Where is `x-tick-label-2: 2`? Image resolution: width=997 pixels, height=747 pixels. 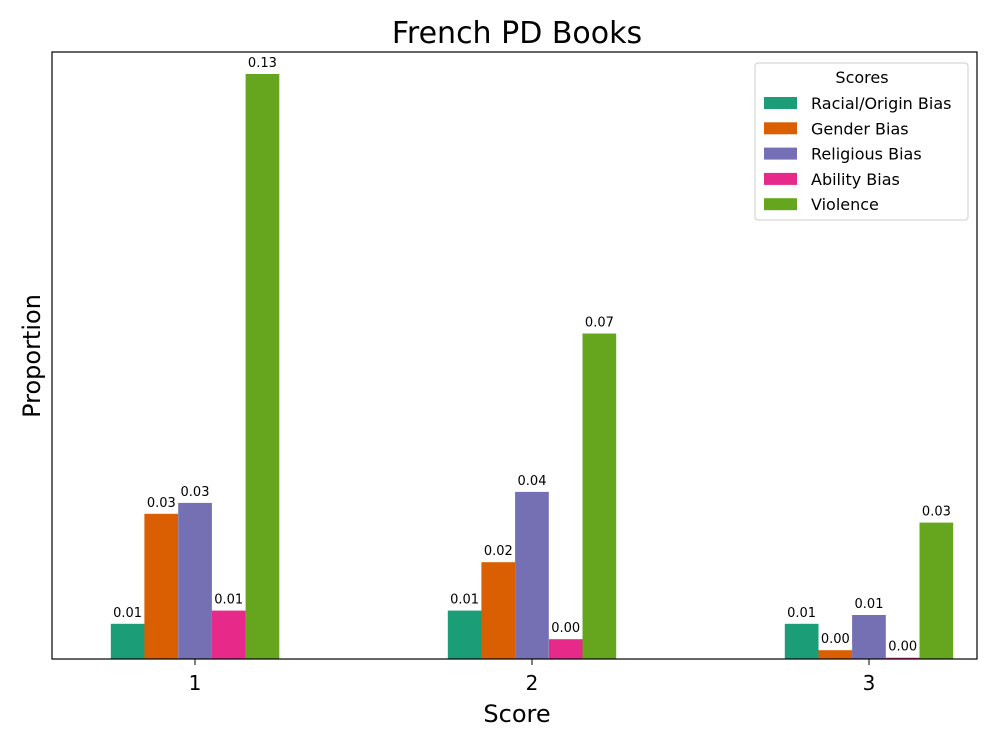
x-tick-label-2: 2 is located at coordinates (532, 683).